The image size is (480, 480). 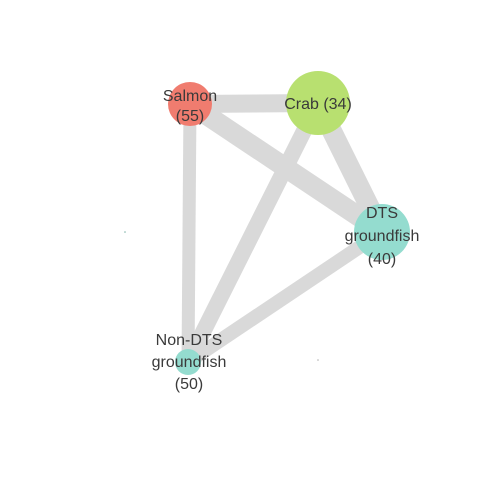 I want to click on node-label-line: (50), so click(x=189, y=384).